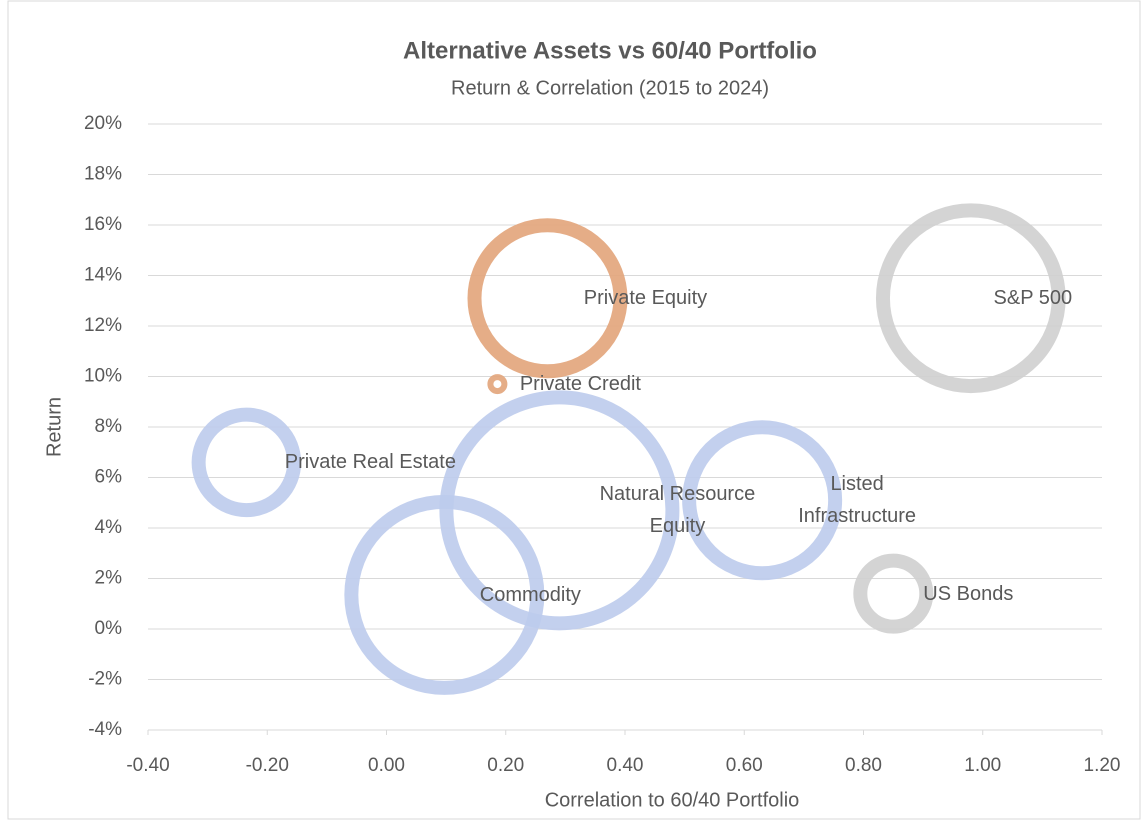 This screenshot has width=1141, height=822. Describe the element at coordinates (267, 765) in the screenshot. I see `x-tick-label: -0.20` at that location.